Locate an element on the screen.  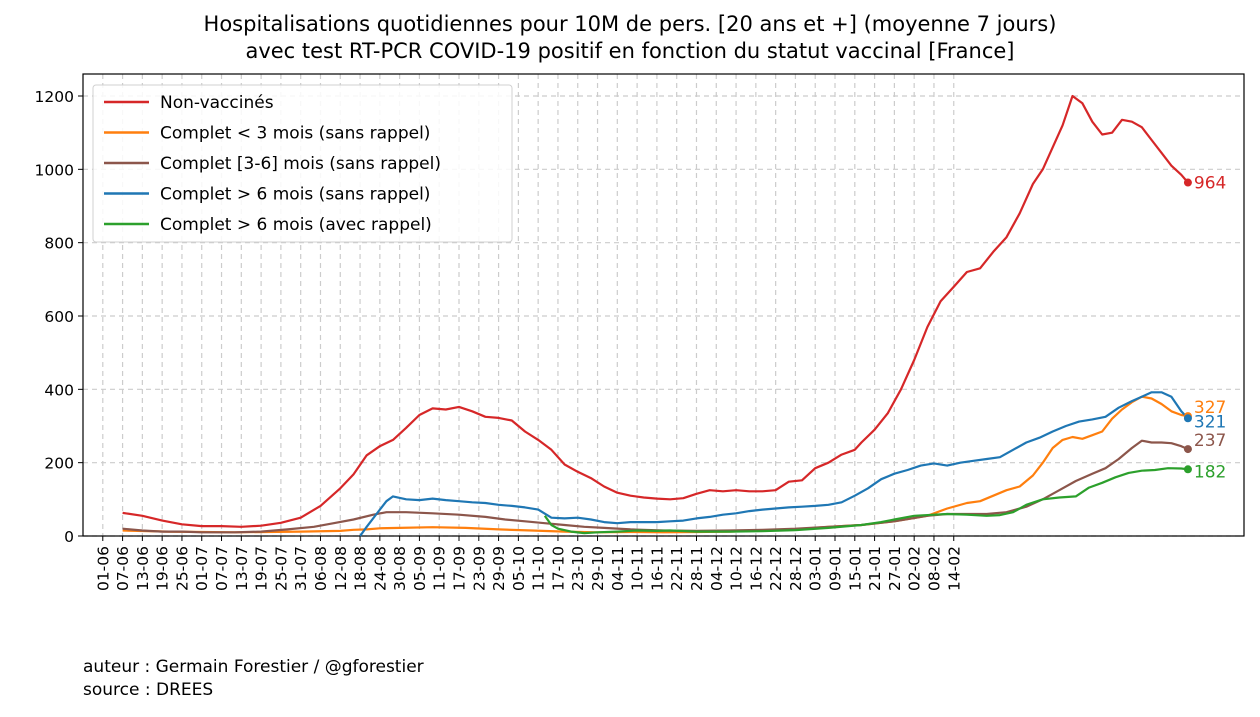
x-tick-label: 05-09 is located at coordinates (420, 568).